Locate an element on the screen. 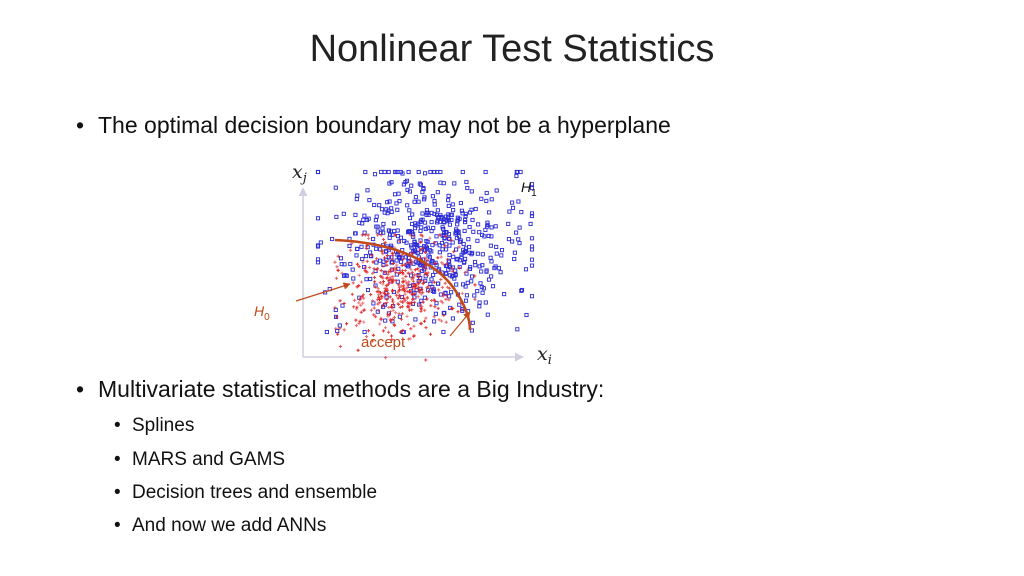 Image resolution: width=1024 pixels, height=576 pixels. sub-bullet-anns: • And now we add ANNs is located at coordinates (220, 526).